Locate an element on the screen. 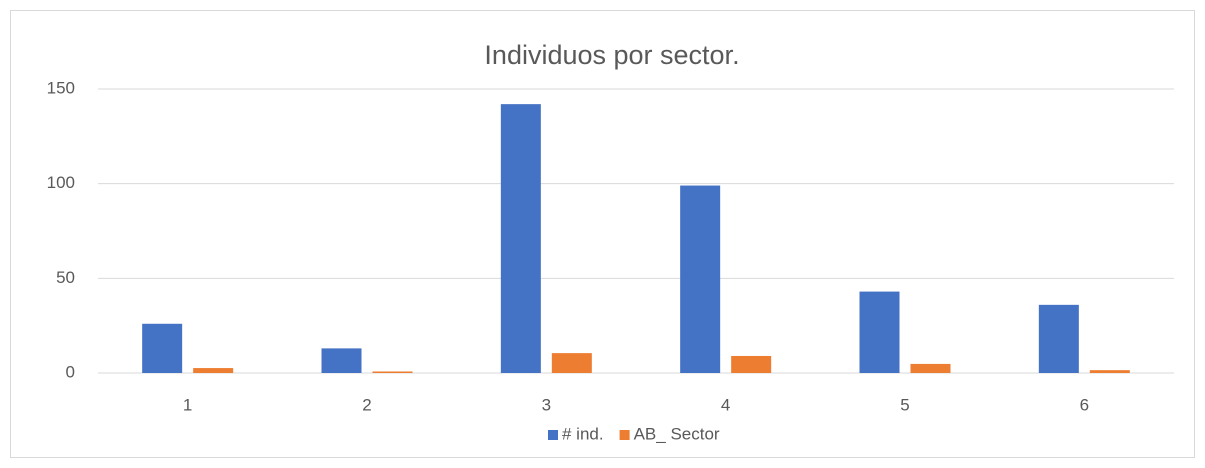 The width and height of the screenshot is (1205, 468). y-tick-label: 50 is located at coordinates (65, 277).